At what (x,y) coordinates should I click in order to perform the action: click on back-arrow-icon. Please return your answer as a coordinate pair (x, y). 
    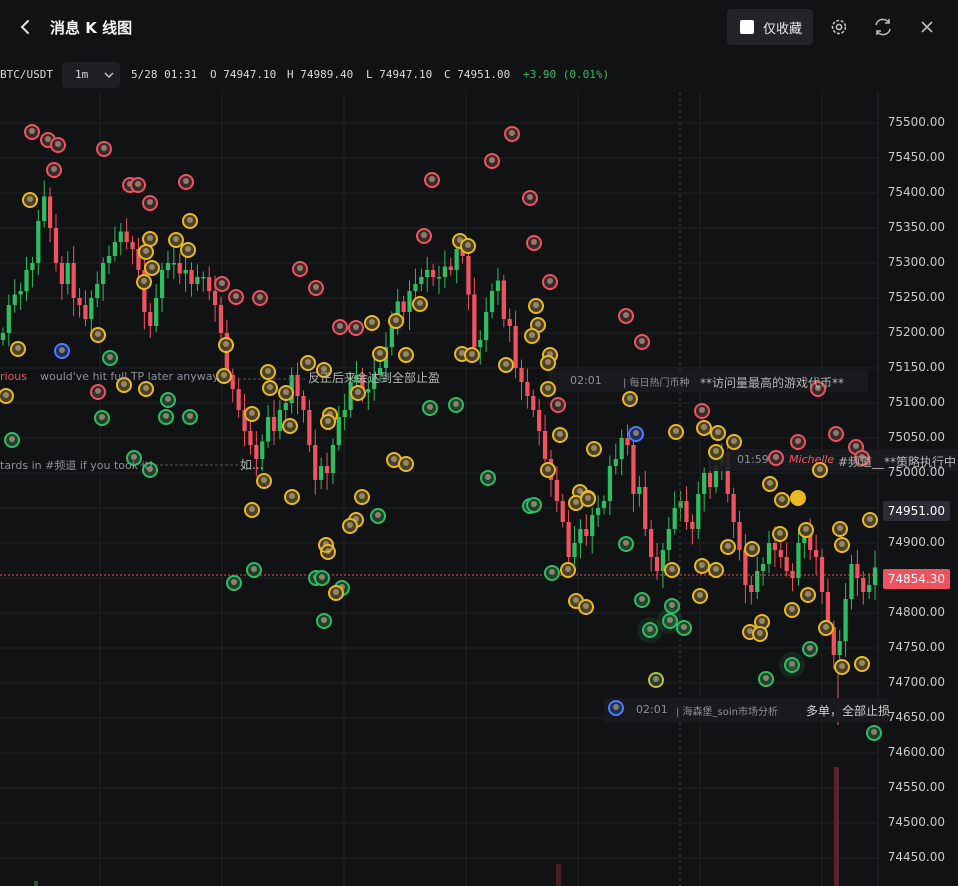
    Looking at the image, I should click on (24, 27).